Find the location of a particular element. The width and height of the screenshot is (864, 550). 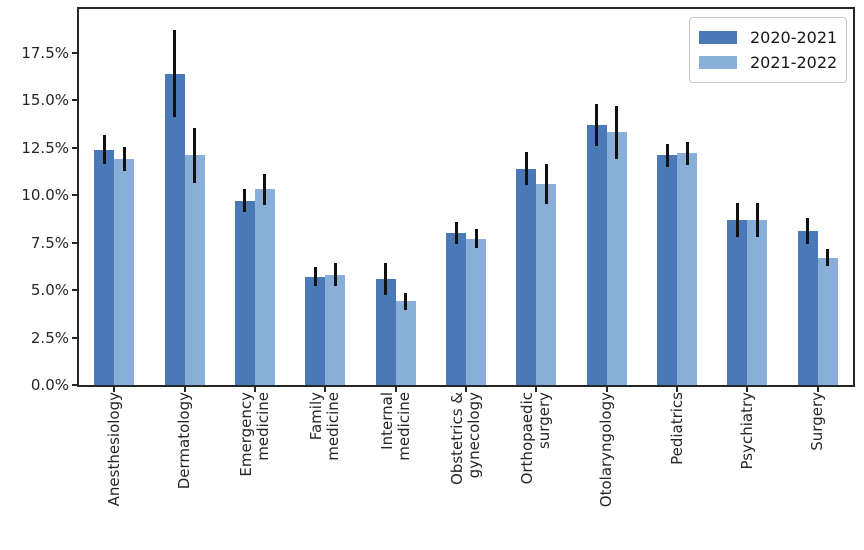

bar-2021-2022-surgery is located at coordinates (827, 321).